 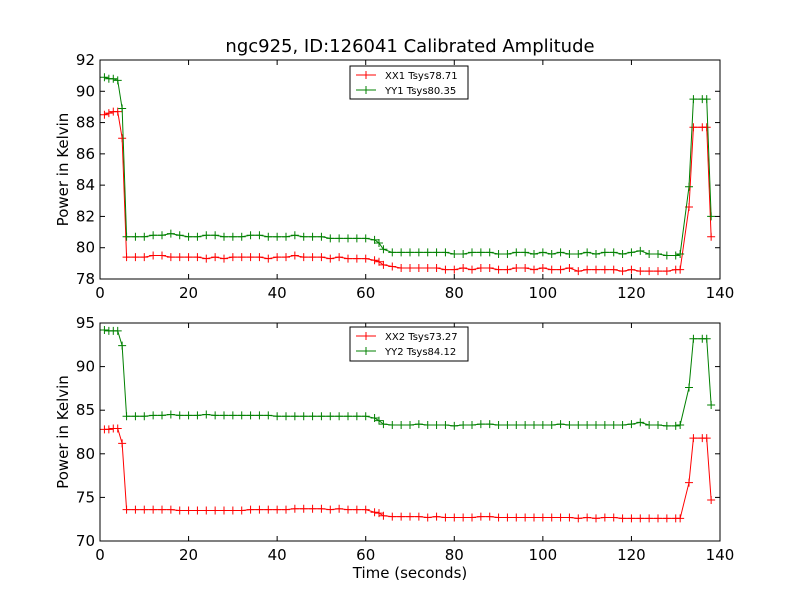 What do you see at coordinates (720, 293) in the screenshot?
I see `x-tick-label: 140` at bounding box center [720, 293].